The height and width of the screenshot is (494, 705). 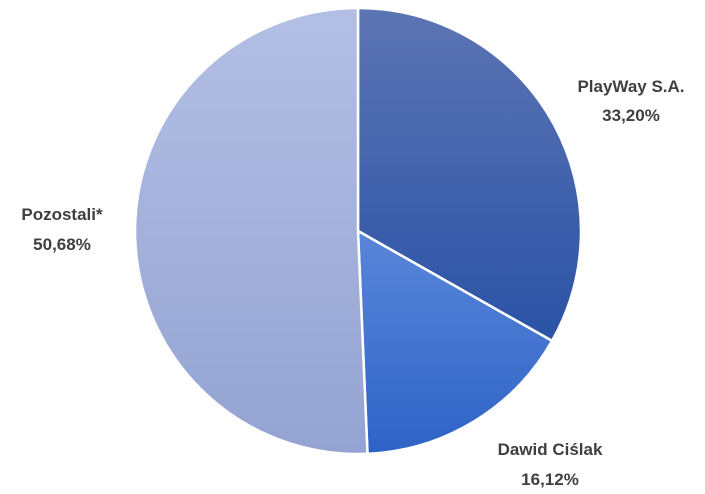 What do you see at coordinates (455, 342) in the screenshot?
I see `slice-dawid-cislak` at bounding box center [455, 342].